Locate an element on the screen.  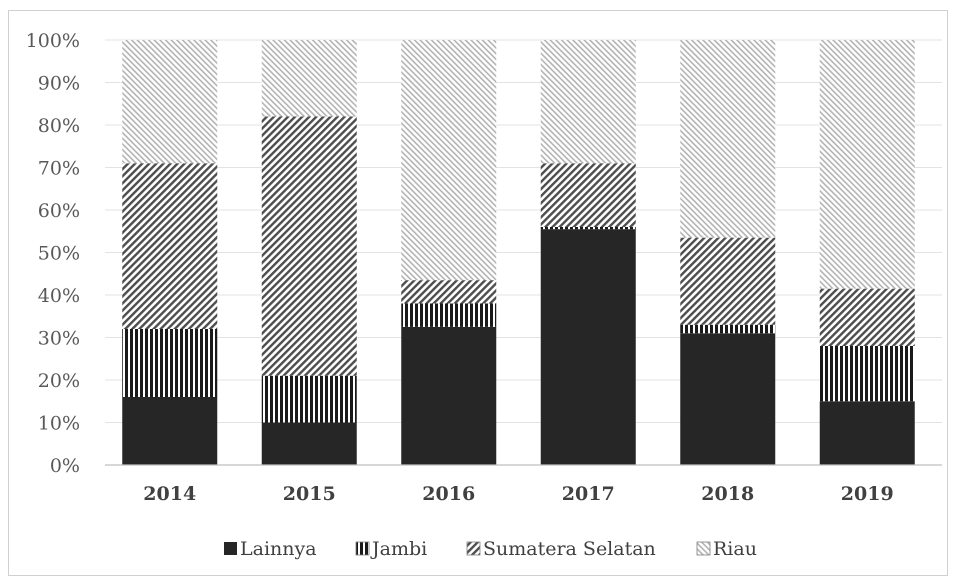
legend: Lainnya Jambi Sumatera Selatan Riau is located at coordinates (490, 549).